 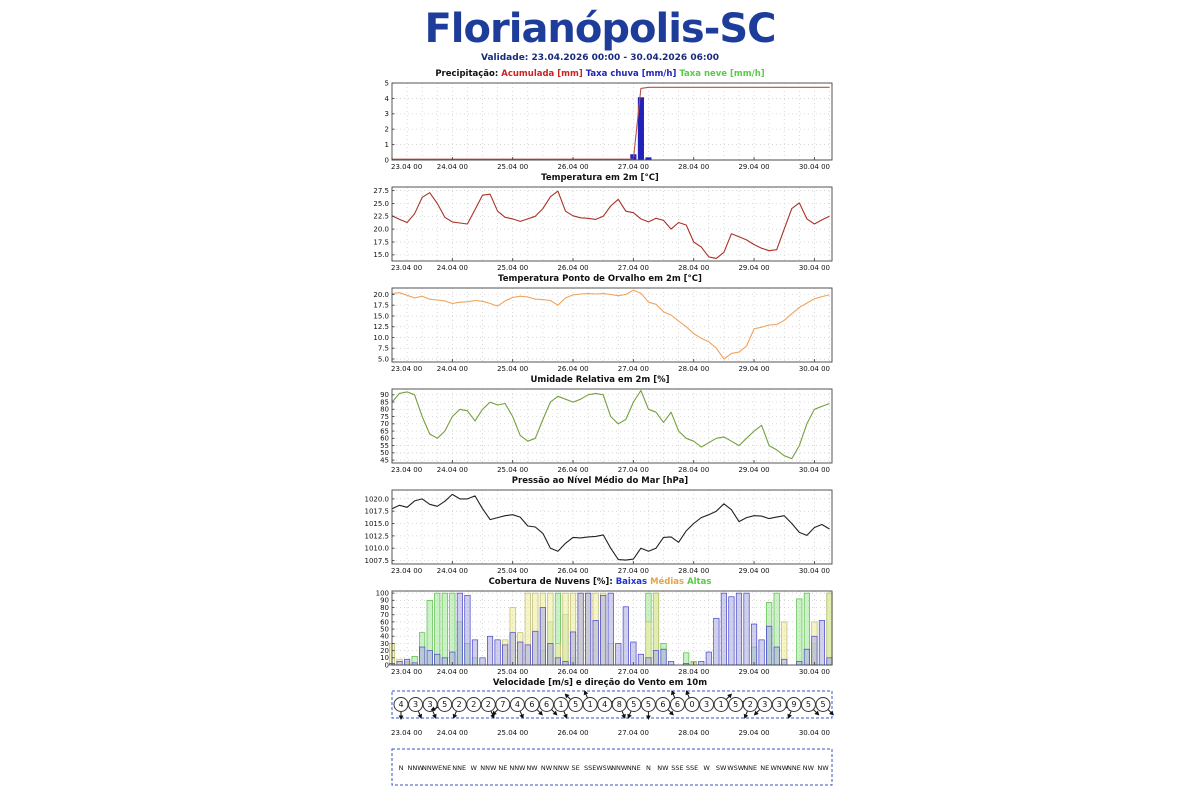 What do you see at coordinates (384, 402) in the screenshot?
I see `svg-text: 85` at bounding box center [384, 402].